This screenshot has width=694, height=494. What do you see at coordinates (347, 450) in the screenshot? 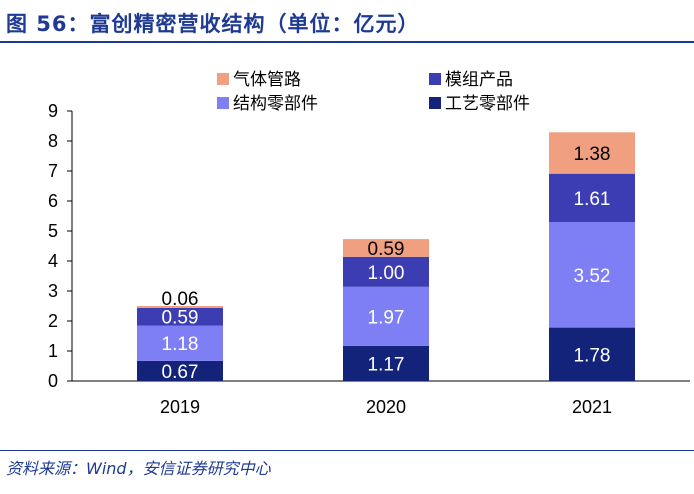
I see `source-divider` at bounding box center [347, 450].